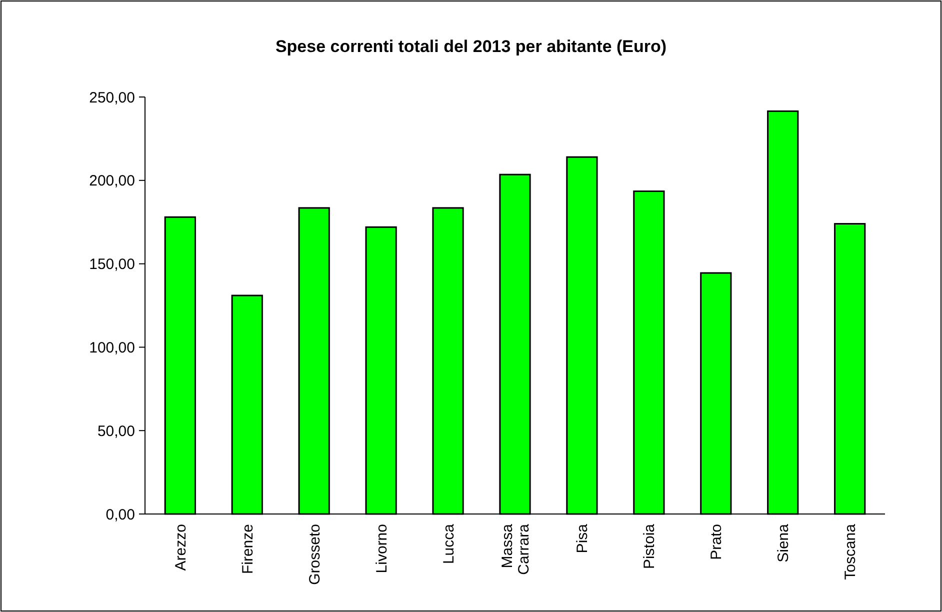 The image size is (942, 612). What do you see at coordinates (783, 542) in the screenshot?
I see `x-tick-label: Siena` at bounding box center [783, 542].